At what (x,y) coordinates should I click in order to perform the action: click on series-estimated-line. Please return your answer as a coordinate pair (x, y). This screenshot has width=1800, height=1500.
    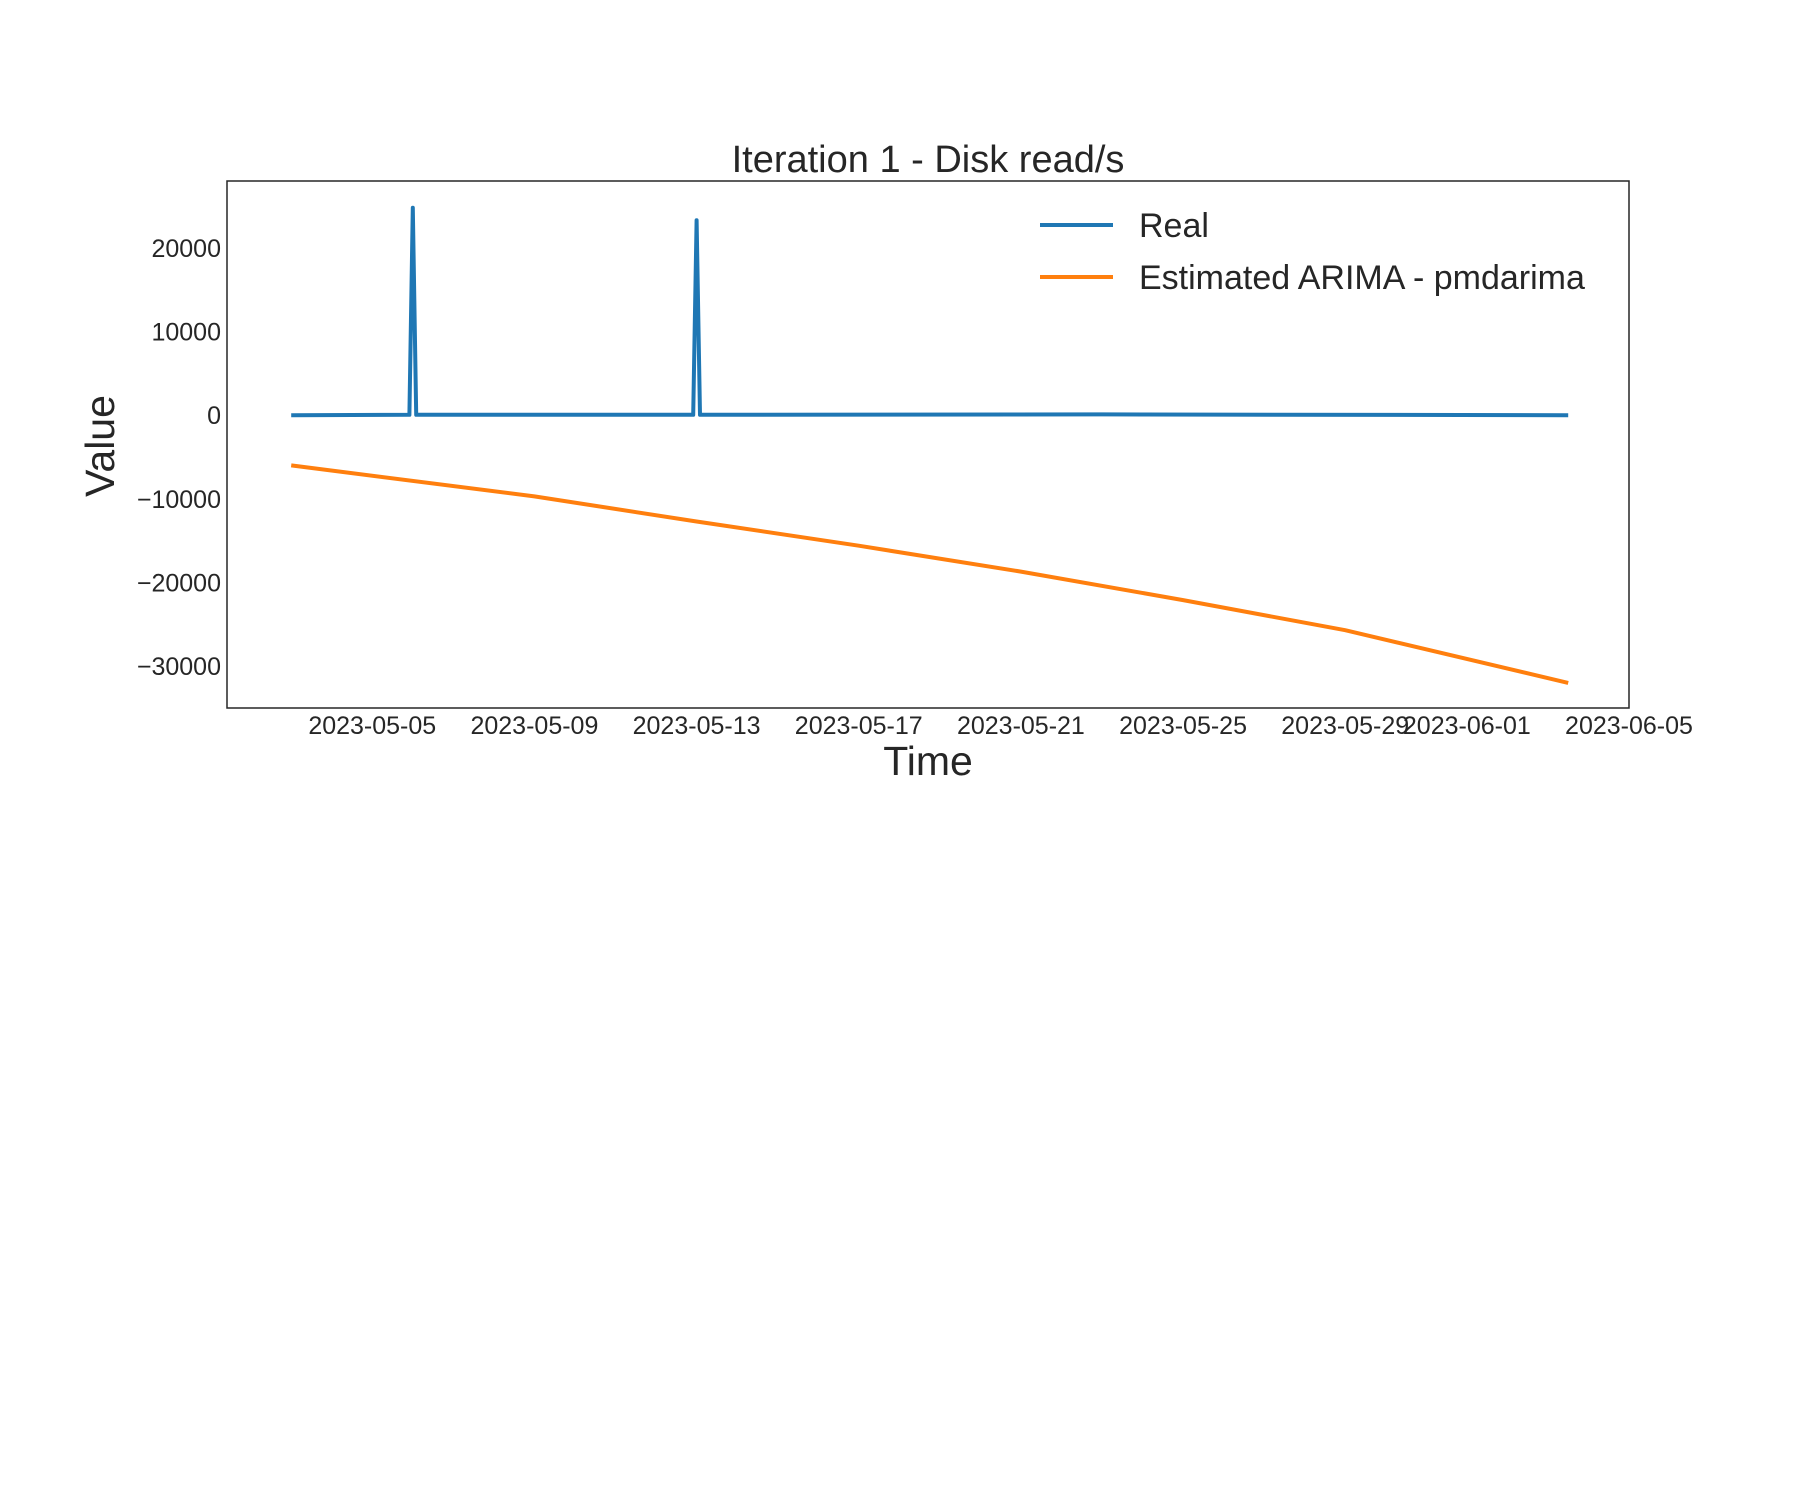
    Looking at the image, I should click on (929, 574).